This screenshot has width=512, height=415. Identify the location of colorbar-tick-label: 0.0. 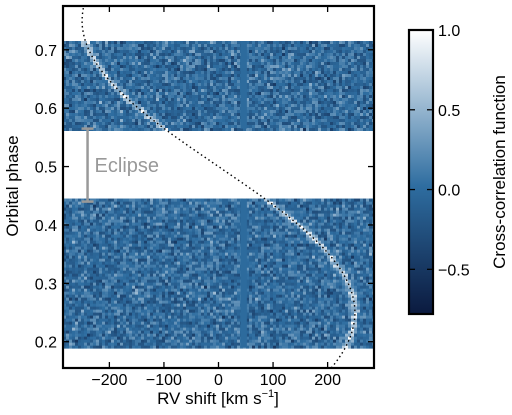
(449, 191).